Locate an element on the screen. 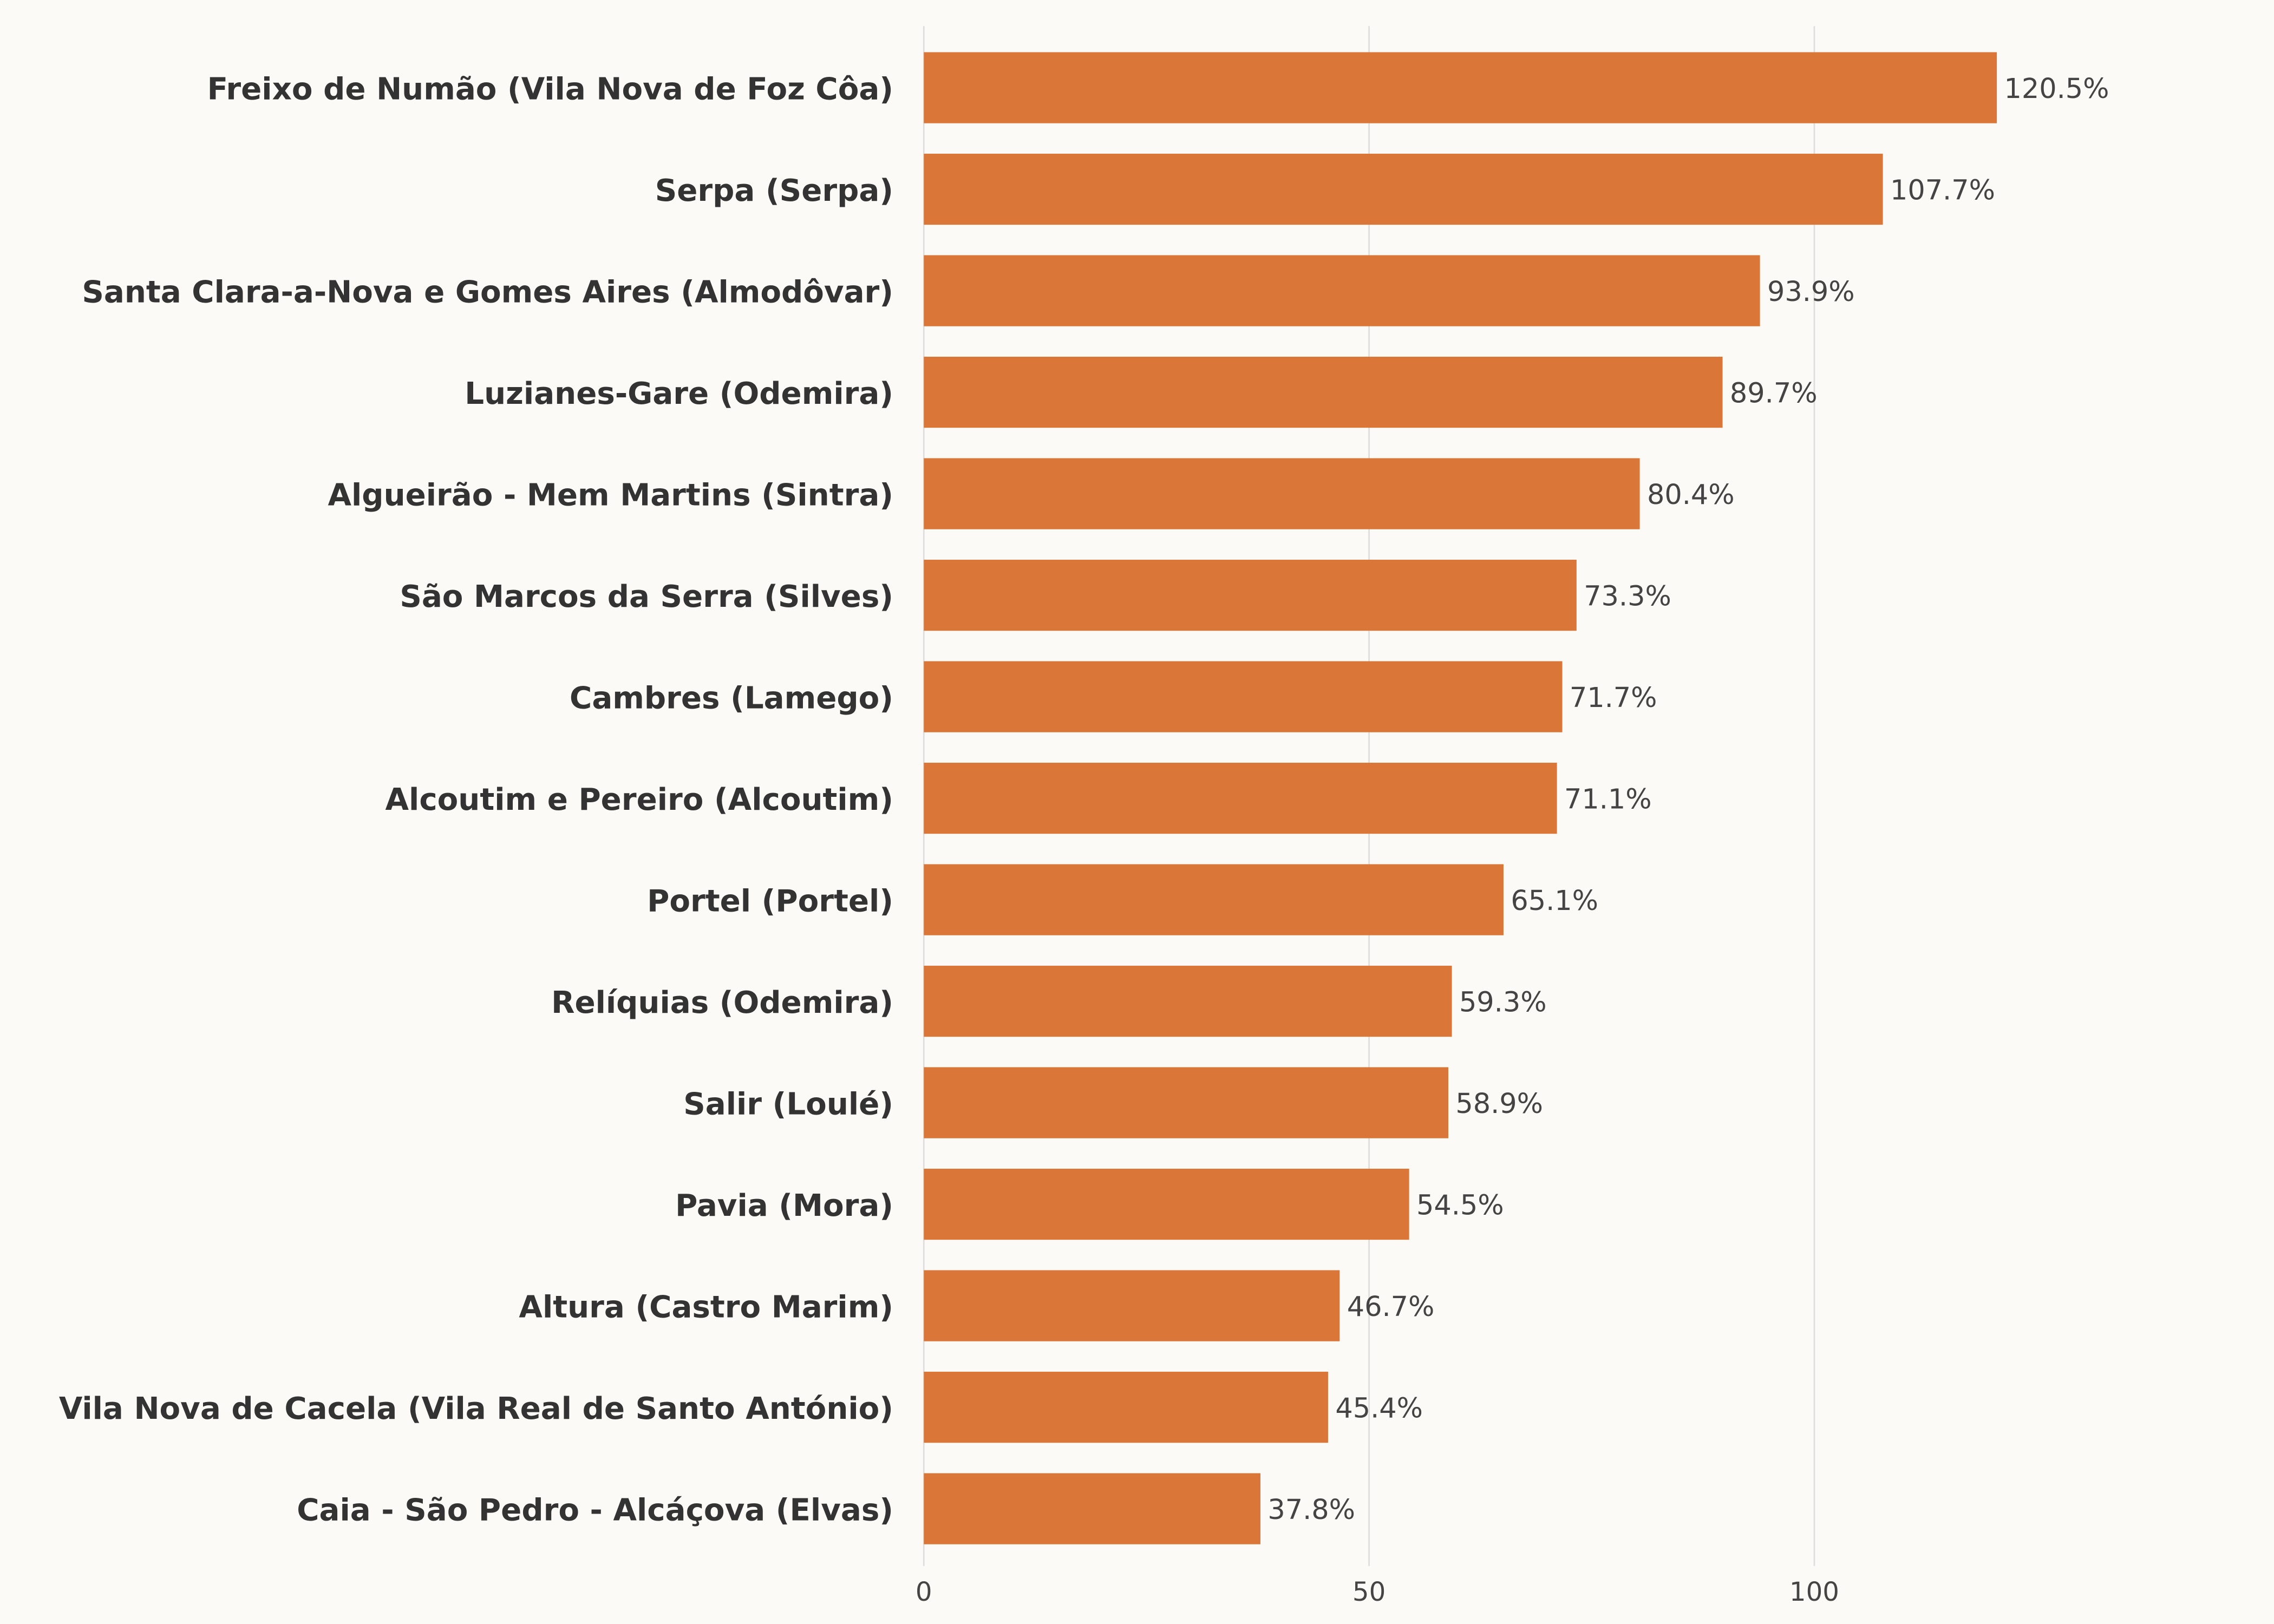 The height and width of the screenshot is (1624, 2274). category-label: Alcoutim e Pereiro (Alcoutim) is located at coordinates (639, 800).